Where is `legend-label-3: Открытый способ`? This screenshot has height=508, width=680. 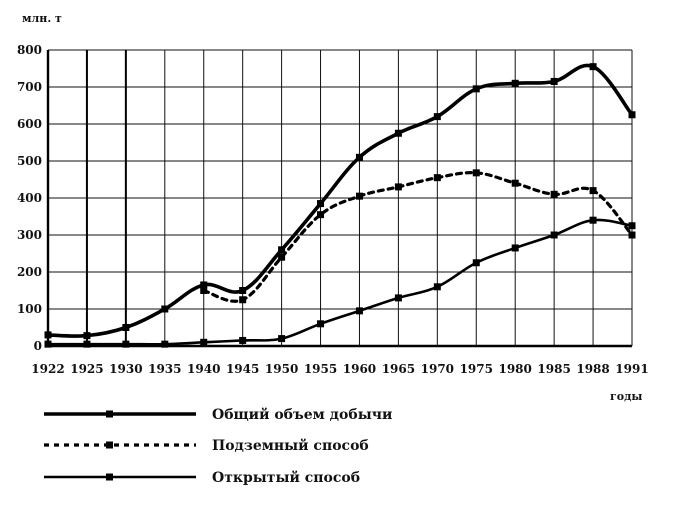 legend-label-3: Открытый способ is located at coordinates (286, 477).